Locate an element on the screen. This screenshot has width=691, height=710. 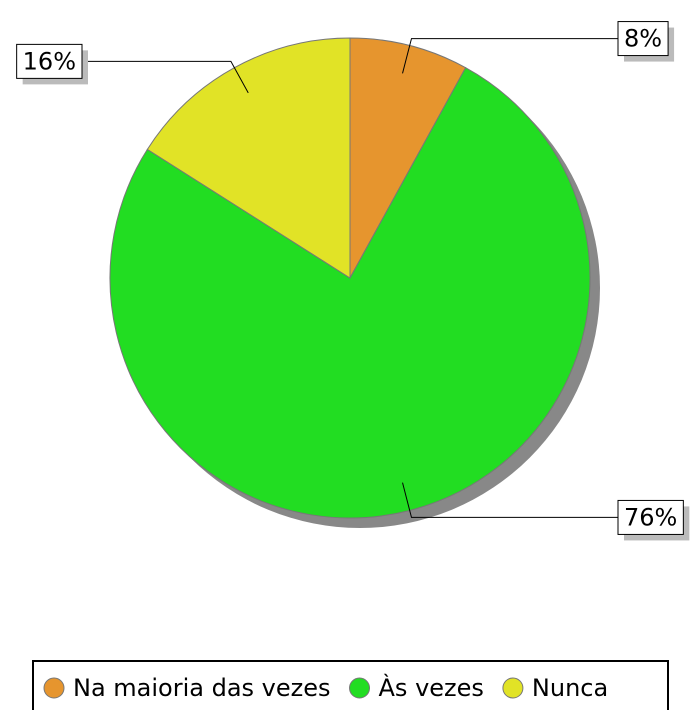
legend-label: Nunca is located at coordinates (570, 688).